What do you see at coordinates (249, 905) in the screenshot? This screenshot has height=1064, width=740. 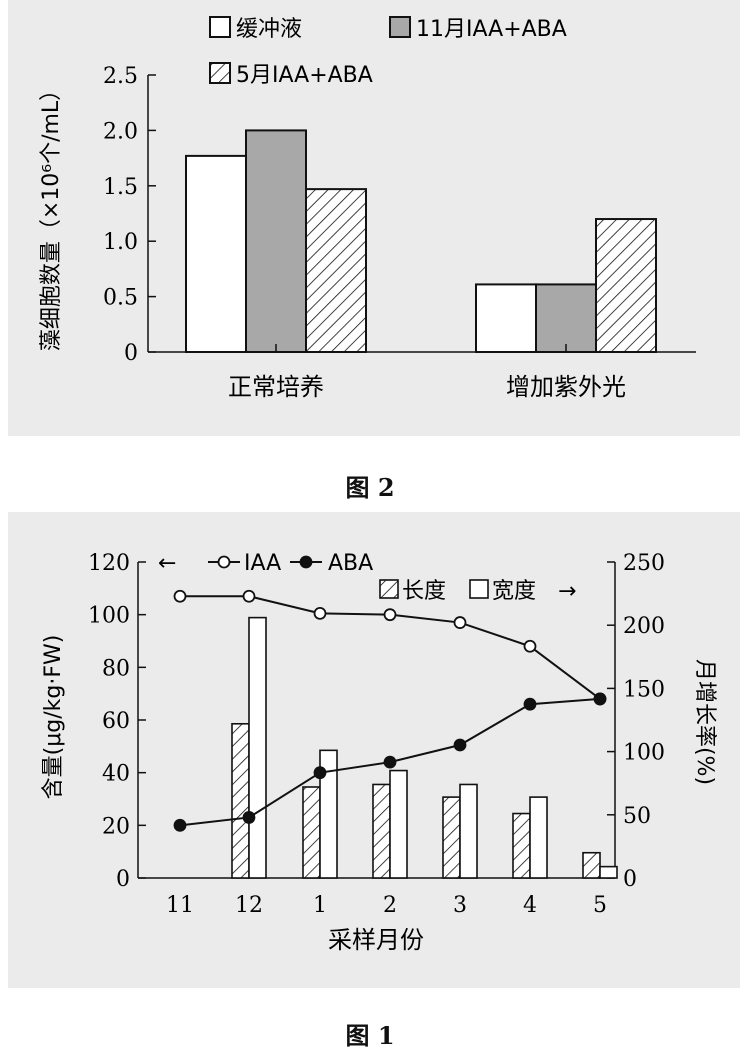 I see `x-tick-label: 12` at bounding box center [249, 905].